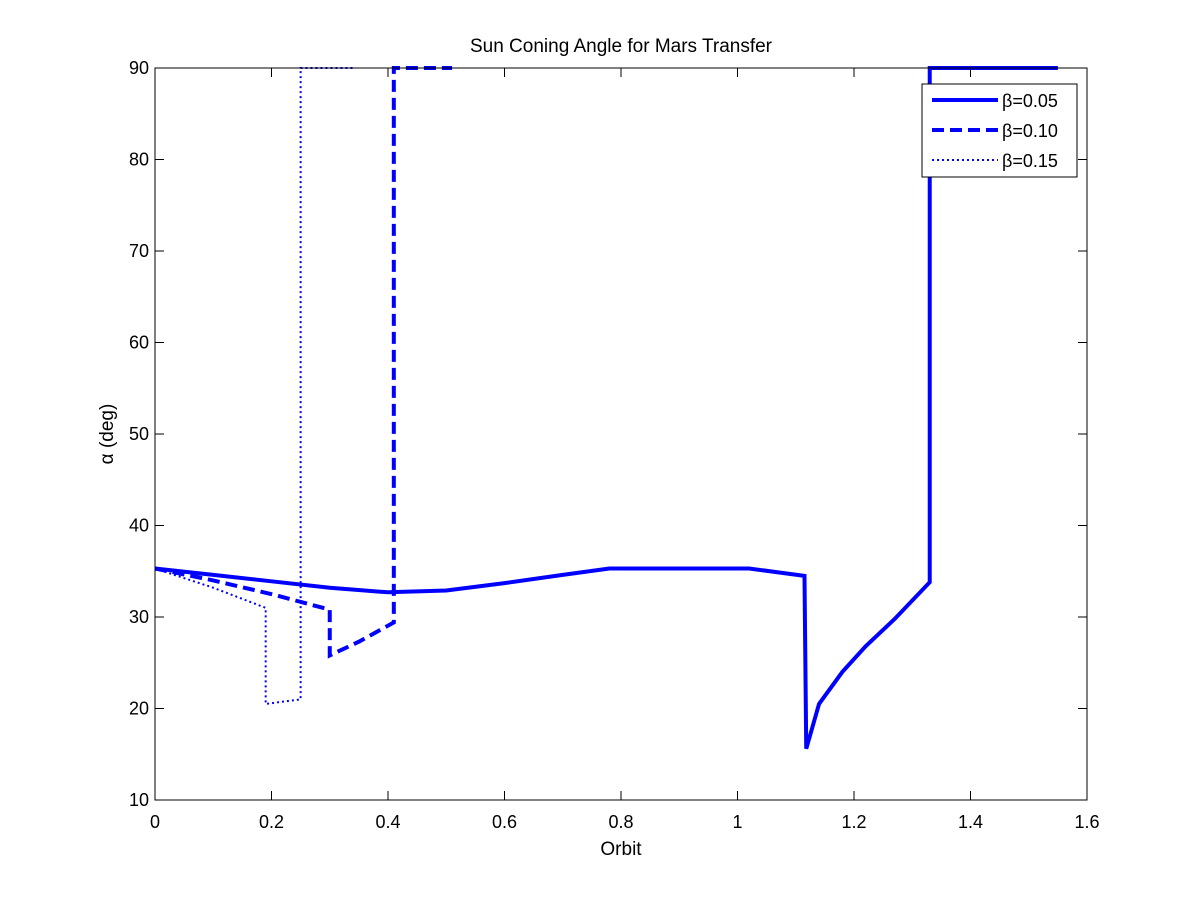  Describe the element at coordinates (1030, 101) in the screenshot. I see `legend-label-1: β=0.05` at that location.